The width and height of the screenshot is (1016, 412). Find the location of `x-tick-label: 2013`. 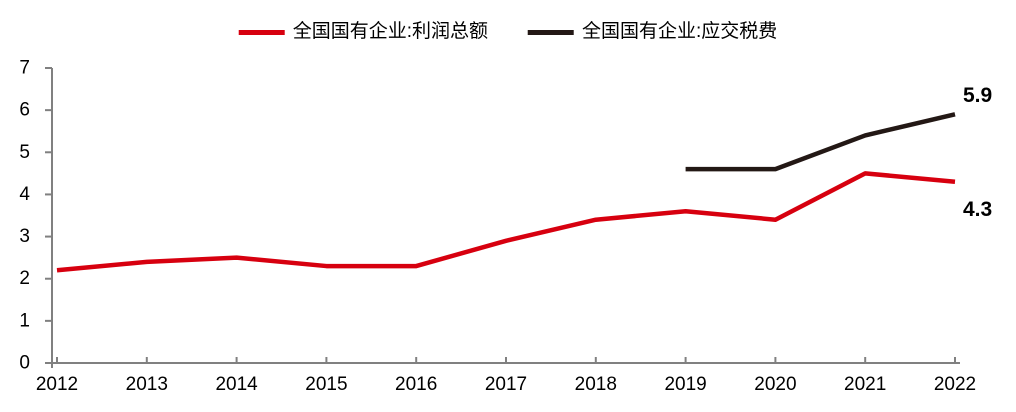

x-tick-label: 2013 is located at coordinates (147, 384).